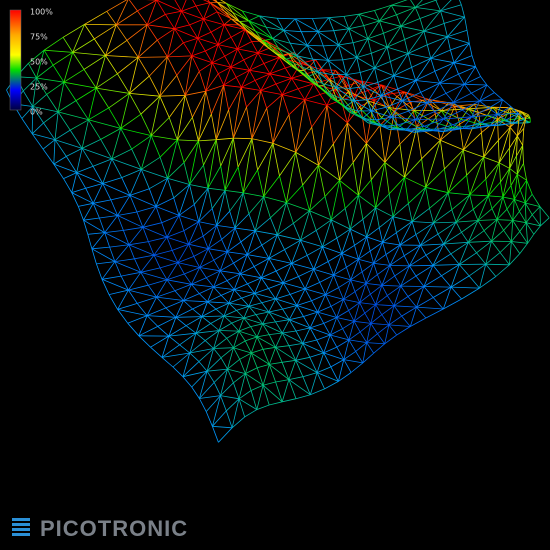  What do you see at coordinates (21, 534) in the screenshot?
I see `logo-stripe` at bounding box center [21, 534].